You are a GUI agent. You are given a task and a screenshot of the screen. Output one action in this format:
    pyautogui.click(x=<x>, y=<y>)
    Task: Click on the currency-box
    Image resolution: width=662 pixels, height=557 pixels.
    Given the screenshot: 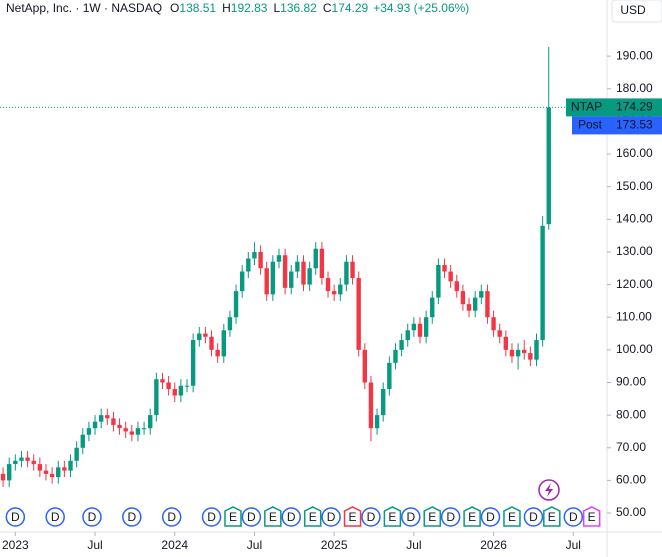 What is the action you would take?
    pyautogui.click(x=636, y=11)
    